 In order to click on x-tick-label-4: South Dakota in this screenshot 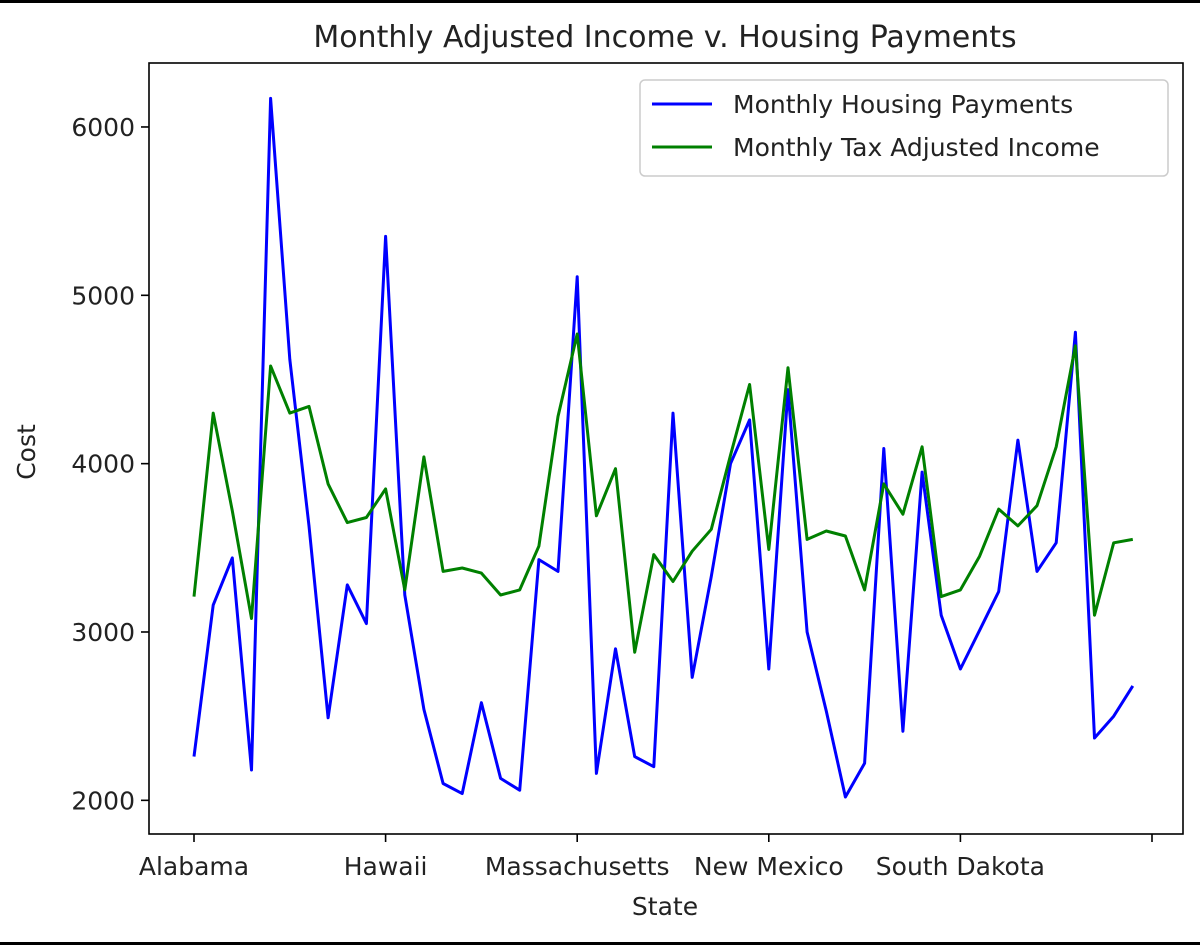, I will do `click(960, 866)`.